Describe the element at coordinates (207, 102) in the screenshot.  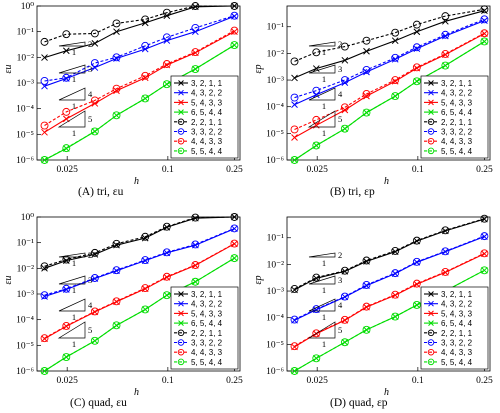
I see `legend-entry-label: 5, 4, 3, 3` at that location.